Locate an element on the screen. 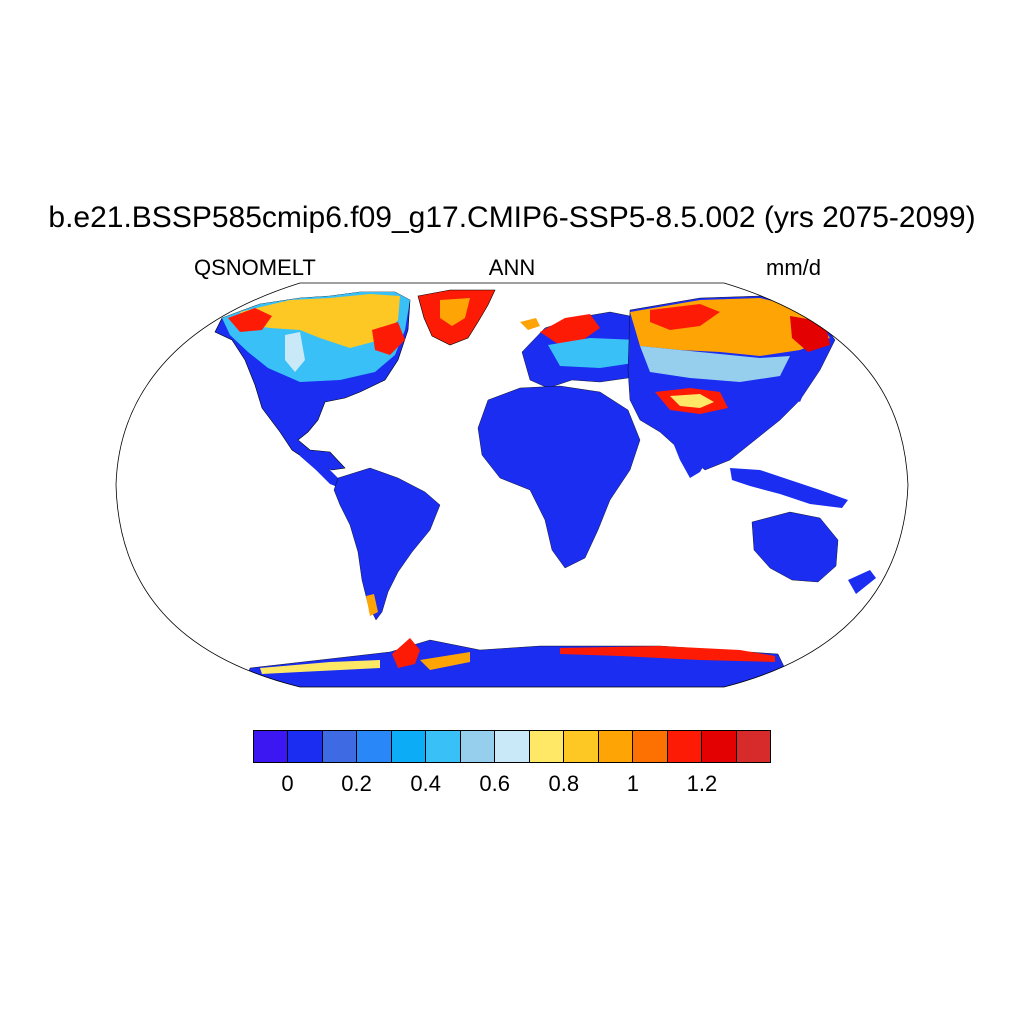 This screenshot has width=1024, height=1024. new-zealand is located at coordinates (862, 582).